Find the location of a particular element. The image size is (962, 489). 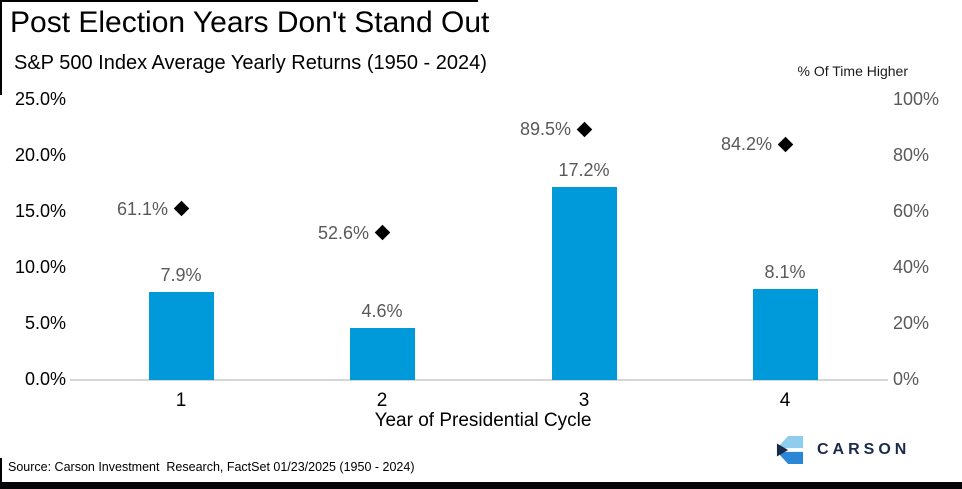

carson-logo-icon is located at coordinates (790, 450).